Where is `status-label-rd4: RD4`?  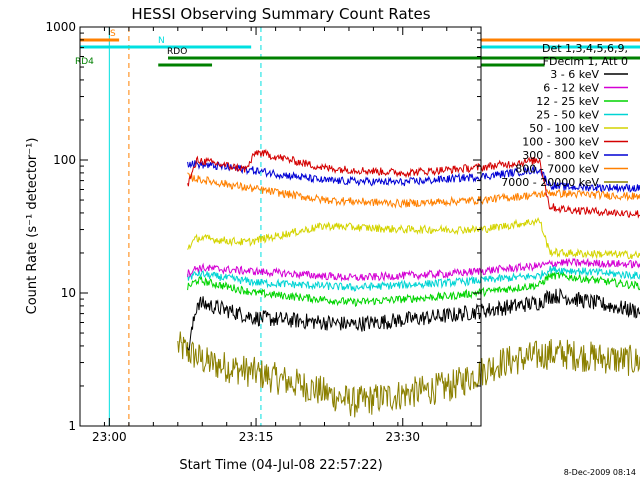 status-label-rd4: RD4 is located at coordinates (84, 62).